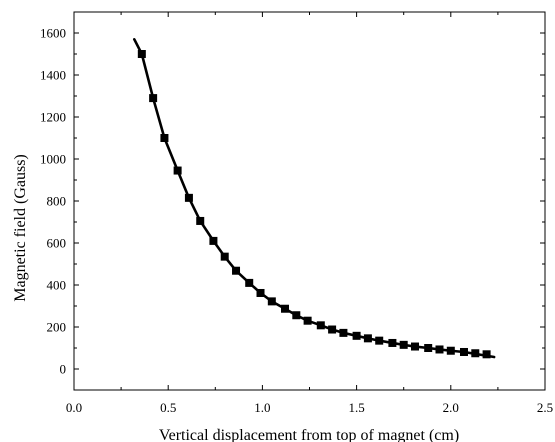 The width and height of the screenshot is (555, 442). I want to click on y-axis-title: Magnetic field (Gauss), so click(20, 228).